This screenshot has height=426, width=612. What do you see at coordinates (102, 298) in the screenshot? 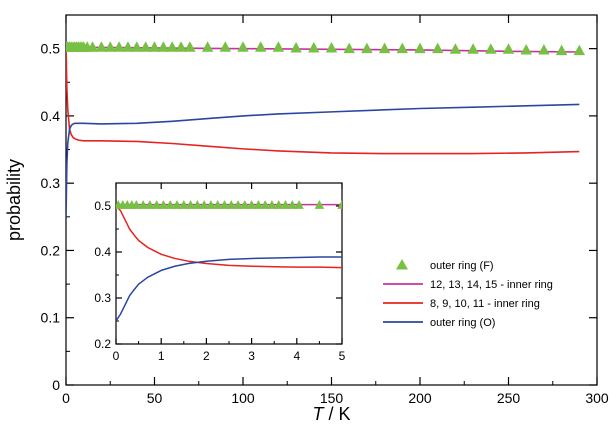
I see `inset-y-tick-label: 0.3` at bounding box center [102, 298].